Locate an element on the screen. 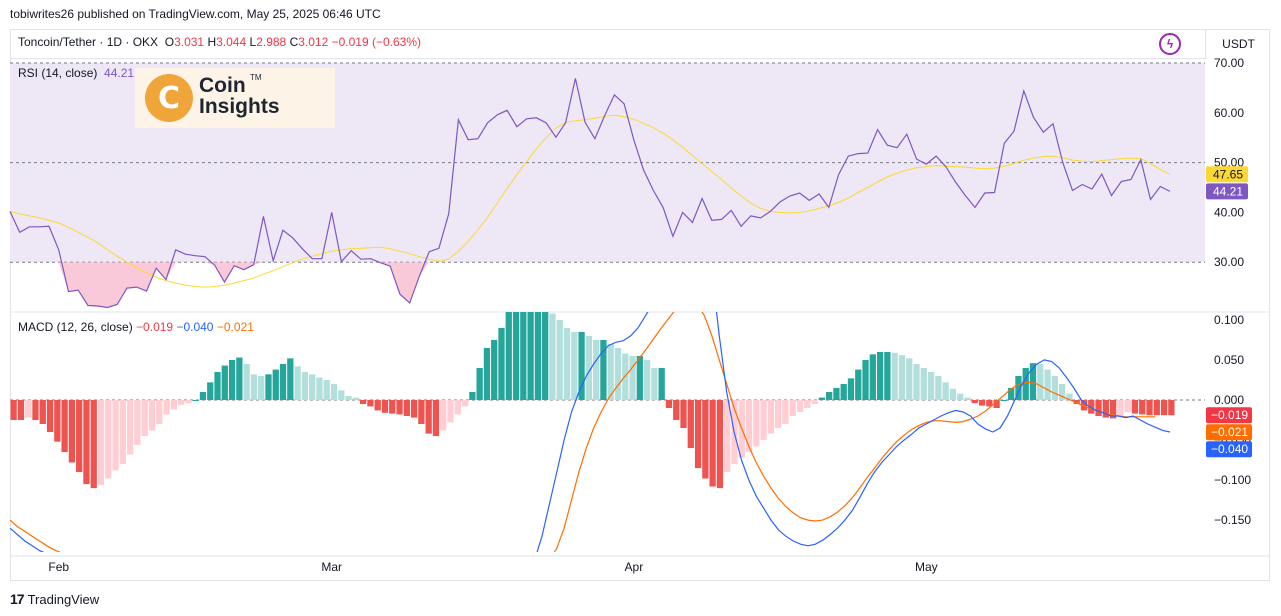  rsi-label: RSI (14, close) is located at coordinates (58, 73).